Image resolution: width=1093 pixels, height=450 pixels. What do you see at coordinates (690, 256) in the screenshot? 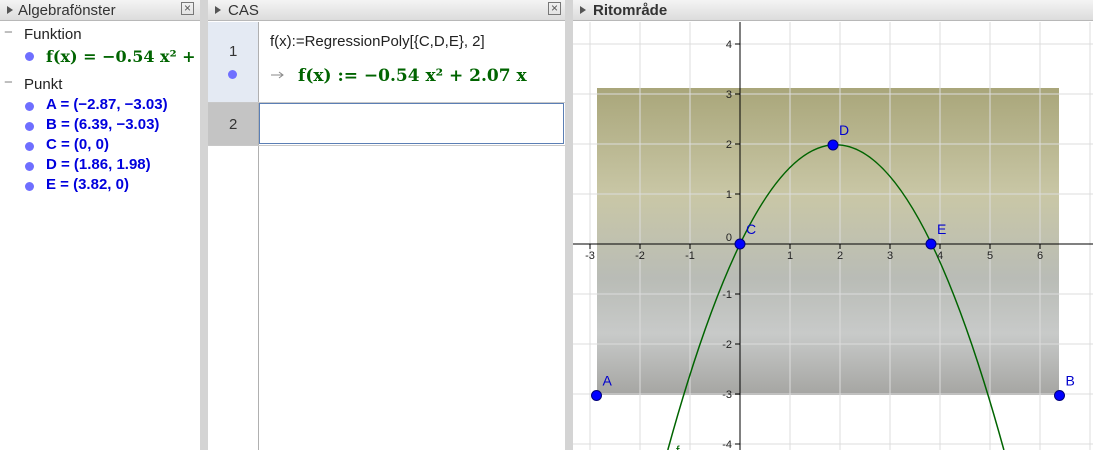
I see `x-tick-label: -1` at bounding box center [690, 256].